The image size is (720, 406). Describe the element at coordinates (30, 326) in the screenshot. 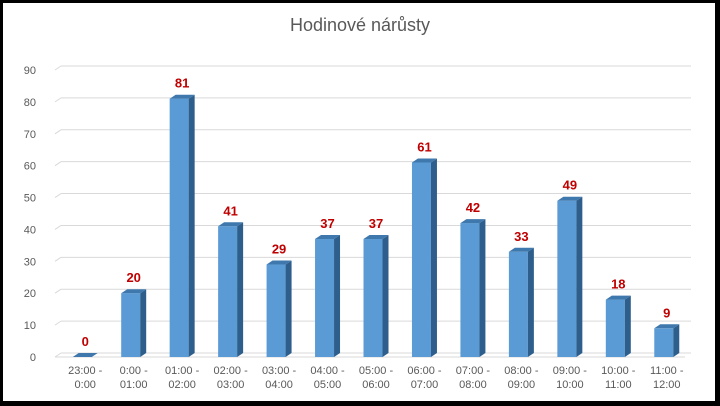

I see `y-tick-label: 10` at that location.